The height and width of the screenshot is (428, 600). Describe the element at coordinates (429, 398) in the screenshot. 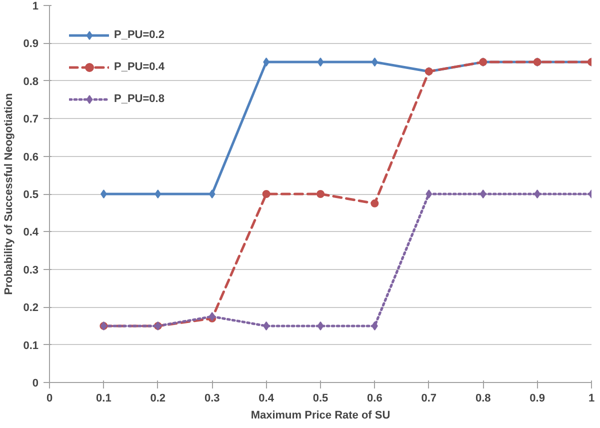

I see `x-tick-label: 0.7` at that location.